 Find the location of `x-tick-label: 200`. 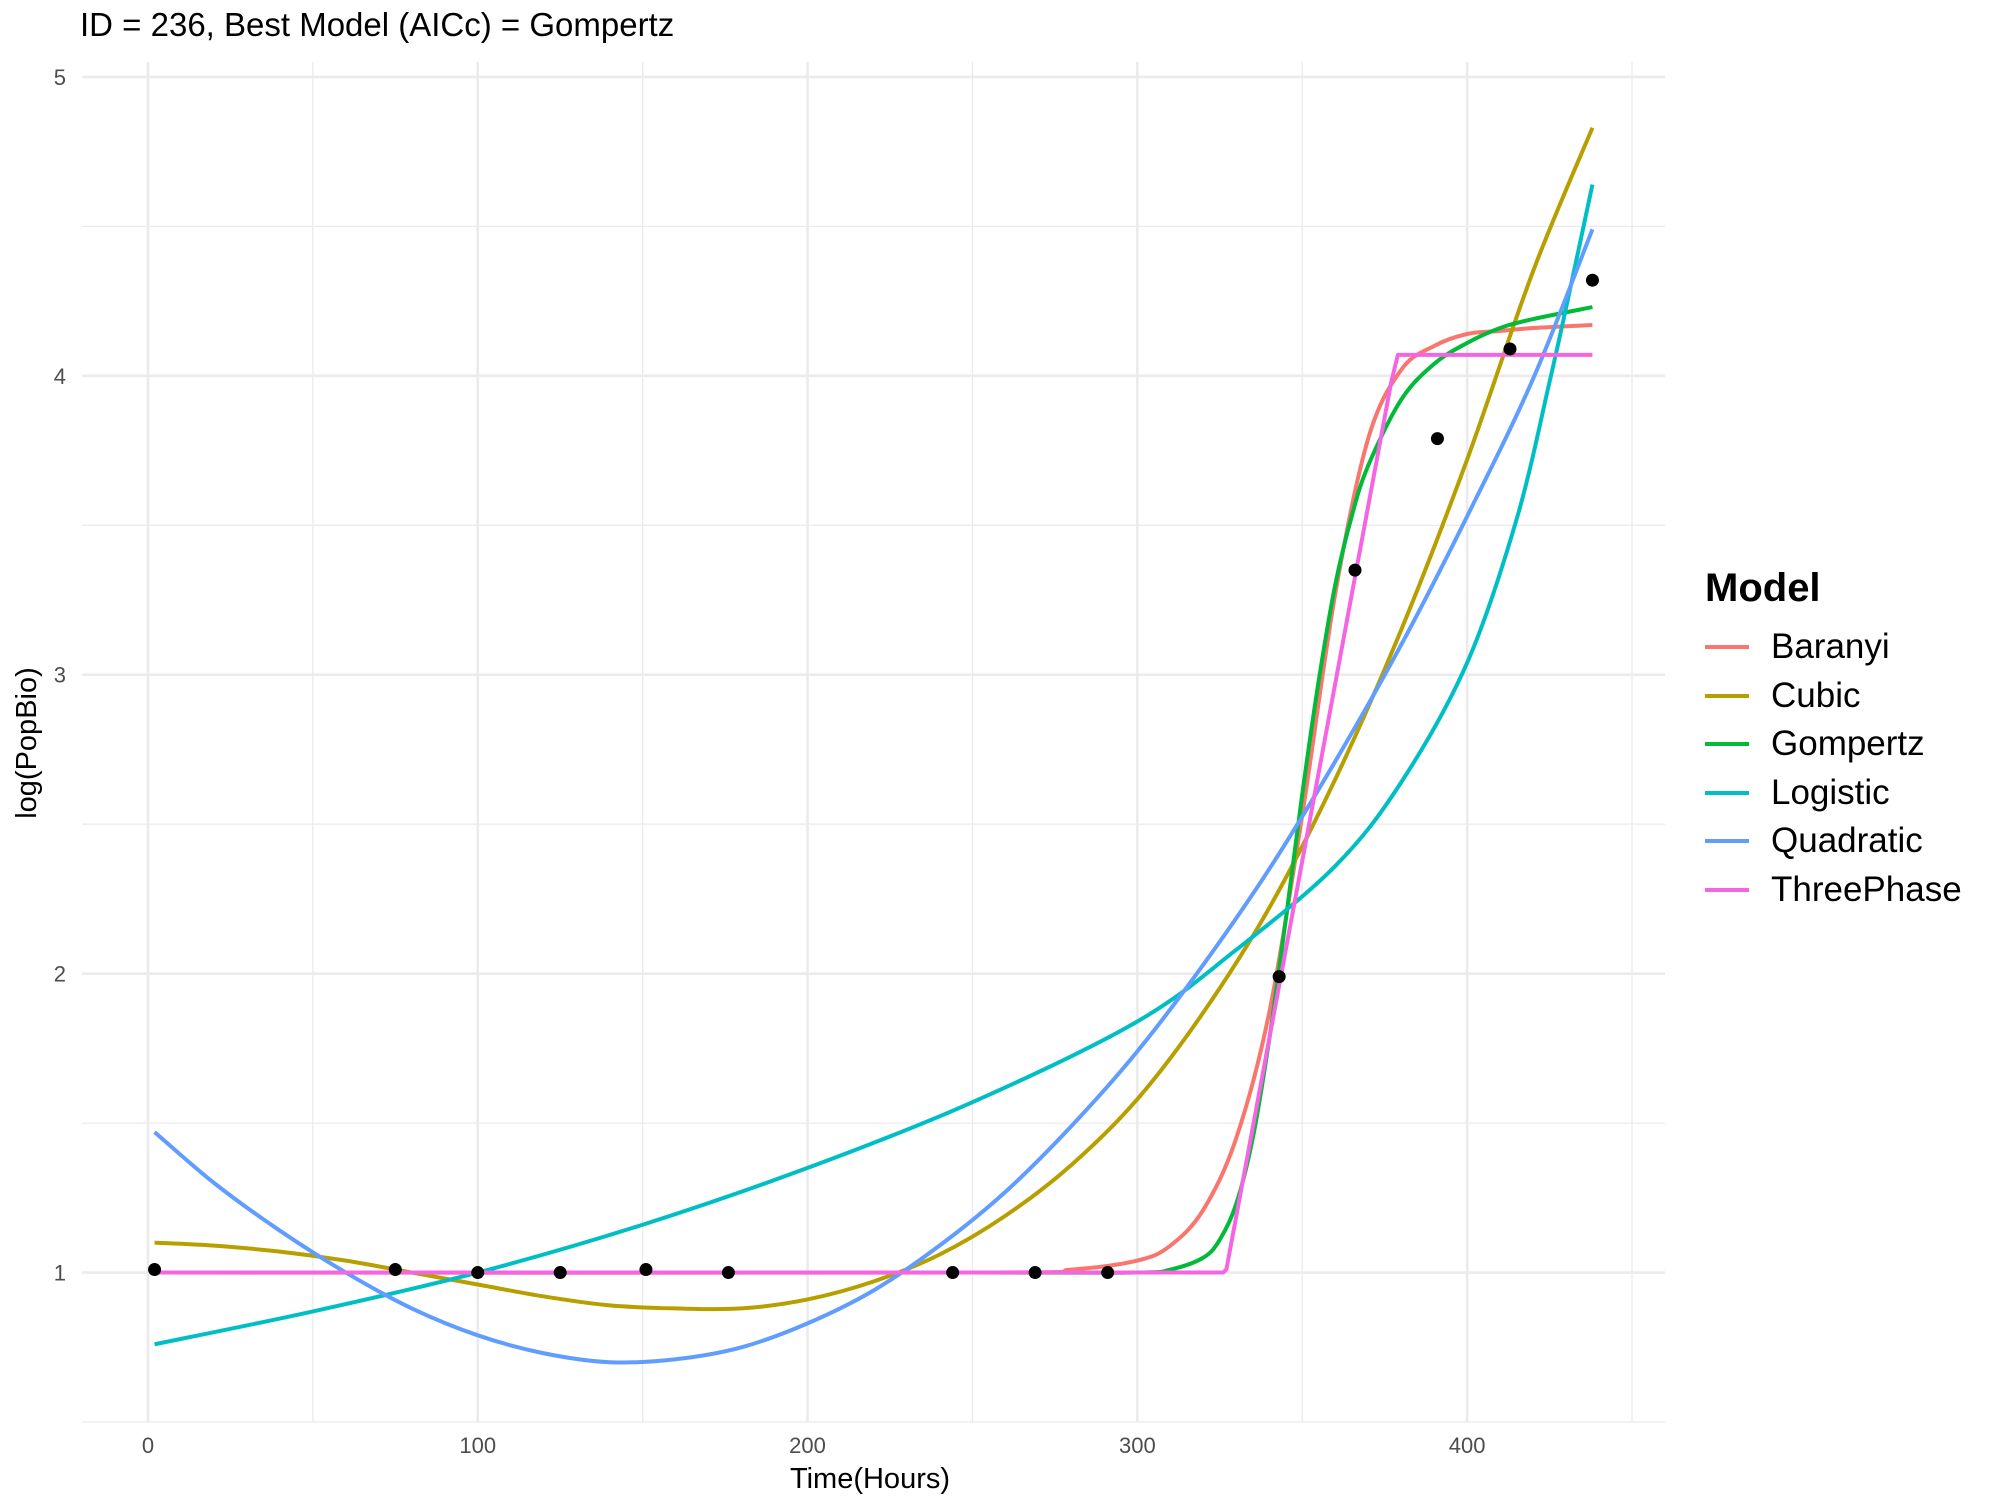

x-tick-label: 200 is located at coordinates (807, 1445).